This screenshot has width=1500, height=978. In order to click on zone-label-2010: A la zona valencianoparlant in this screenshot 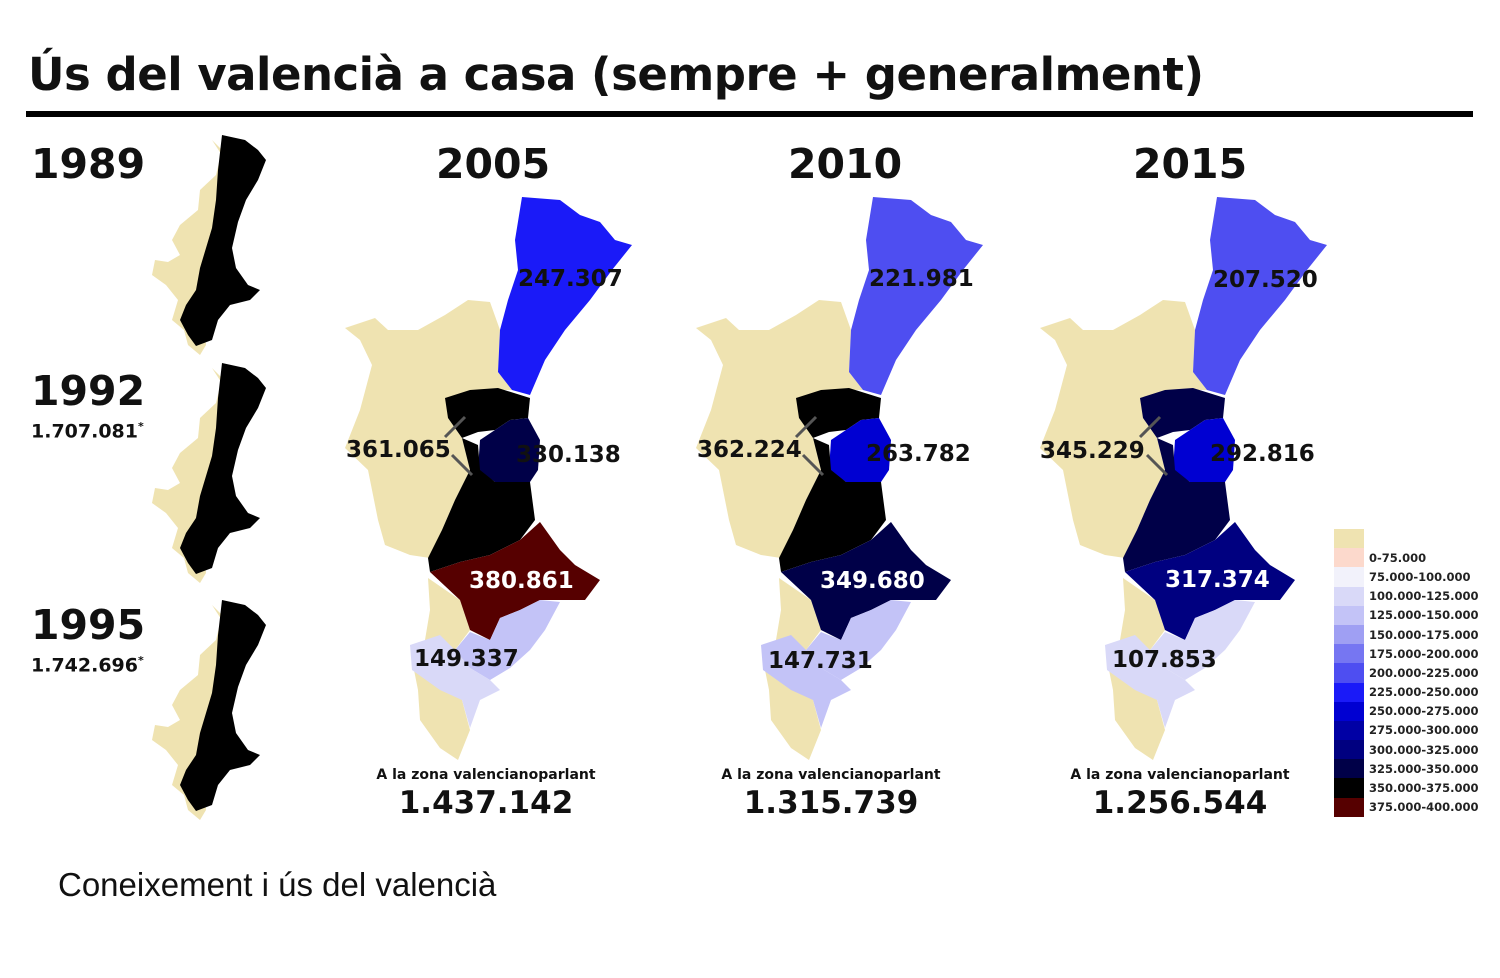, I will do `click(831, 775)`.